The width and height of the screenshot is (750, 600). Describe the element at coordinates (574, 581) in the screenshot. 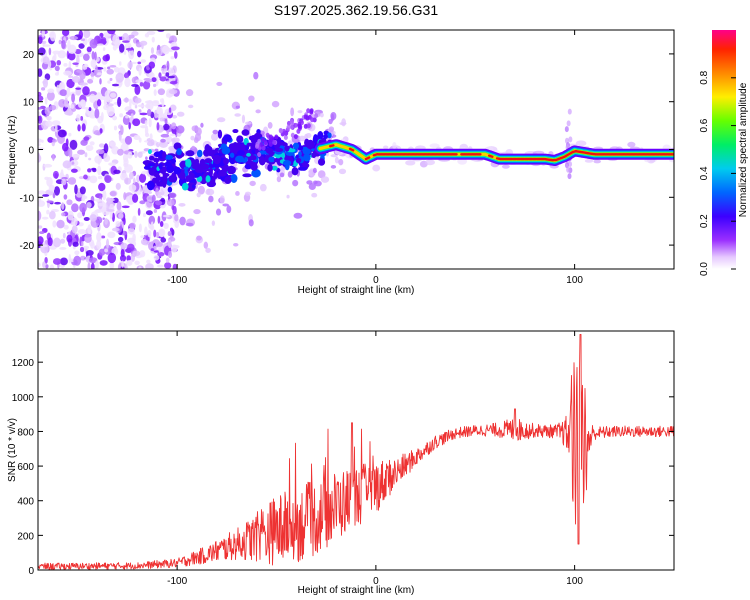

I see `snr-x-tick-label: 100` at that location.